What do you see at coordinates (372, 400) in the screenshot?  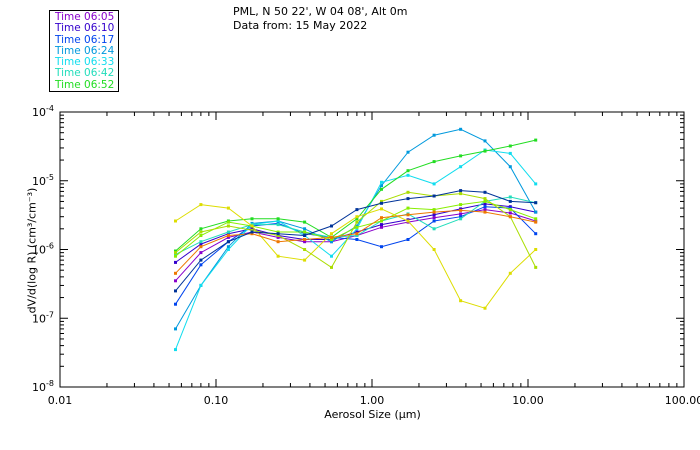 I see `x-tick-label: 1.00` at bounding box center [372, 400].